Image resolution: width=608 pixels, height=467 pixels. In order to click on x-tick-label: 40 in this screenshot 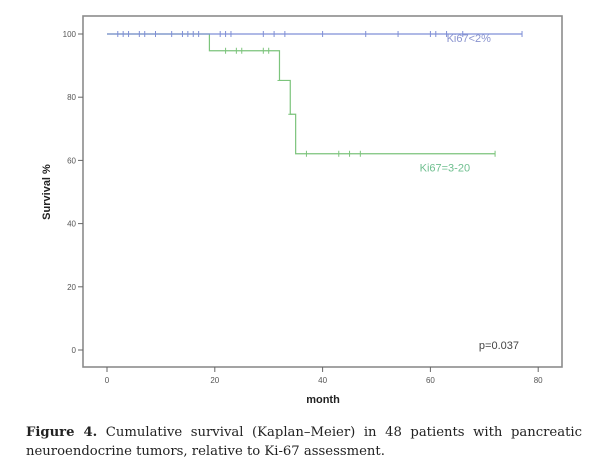, I will do `click(322, 380)`.